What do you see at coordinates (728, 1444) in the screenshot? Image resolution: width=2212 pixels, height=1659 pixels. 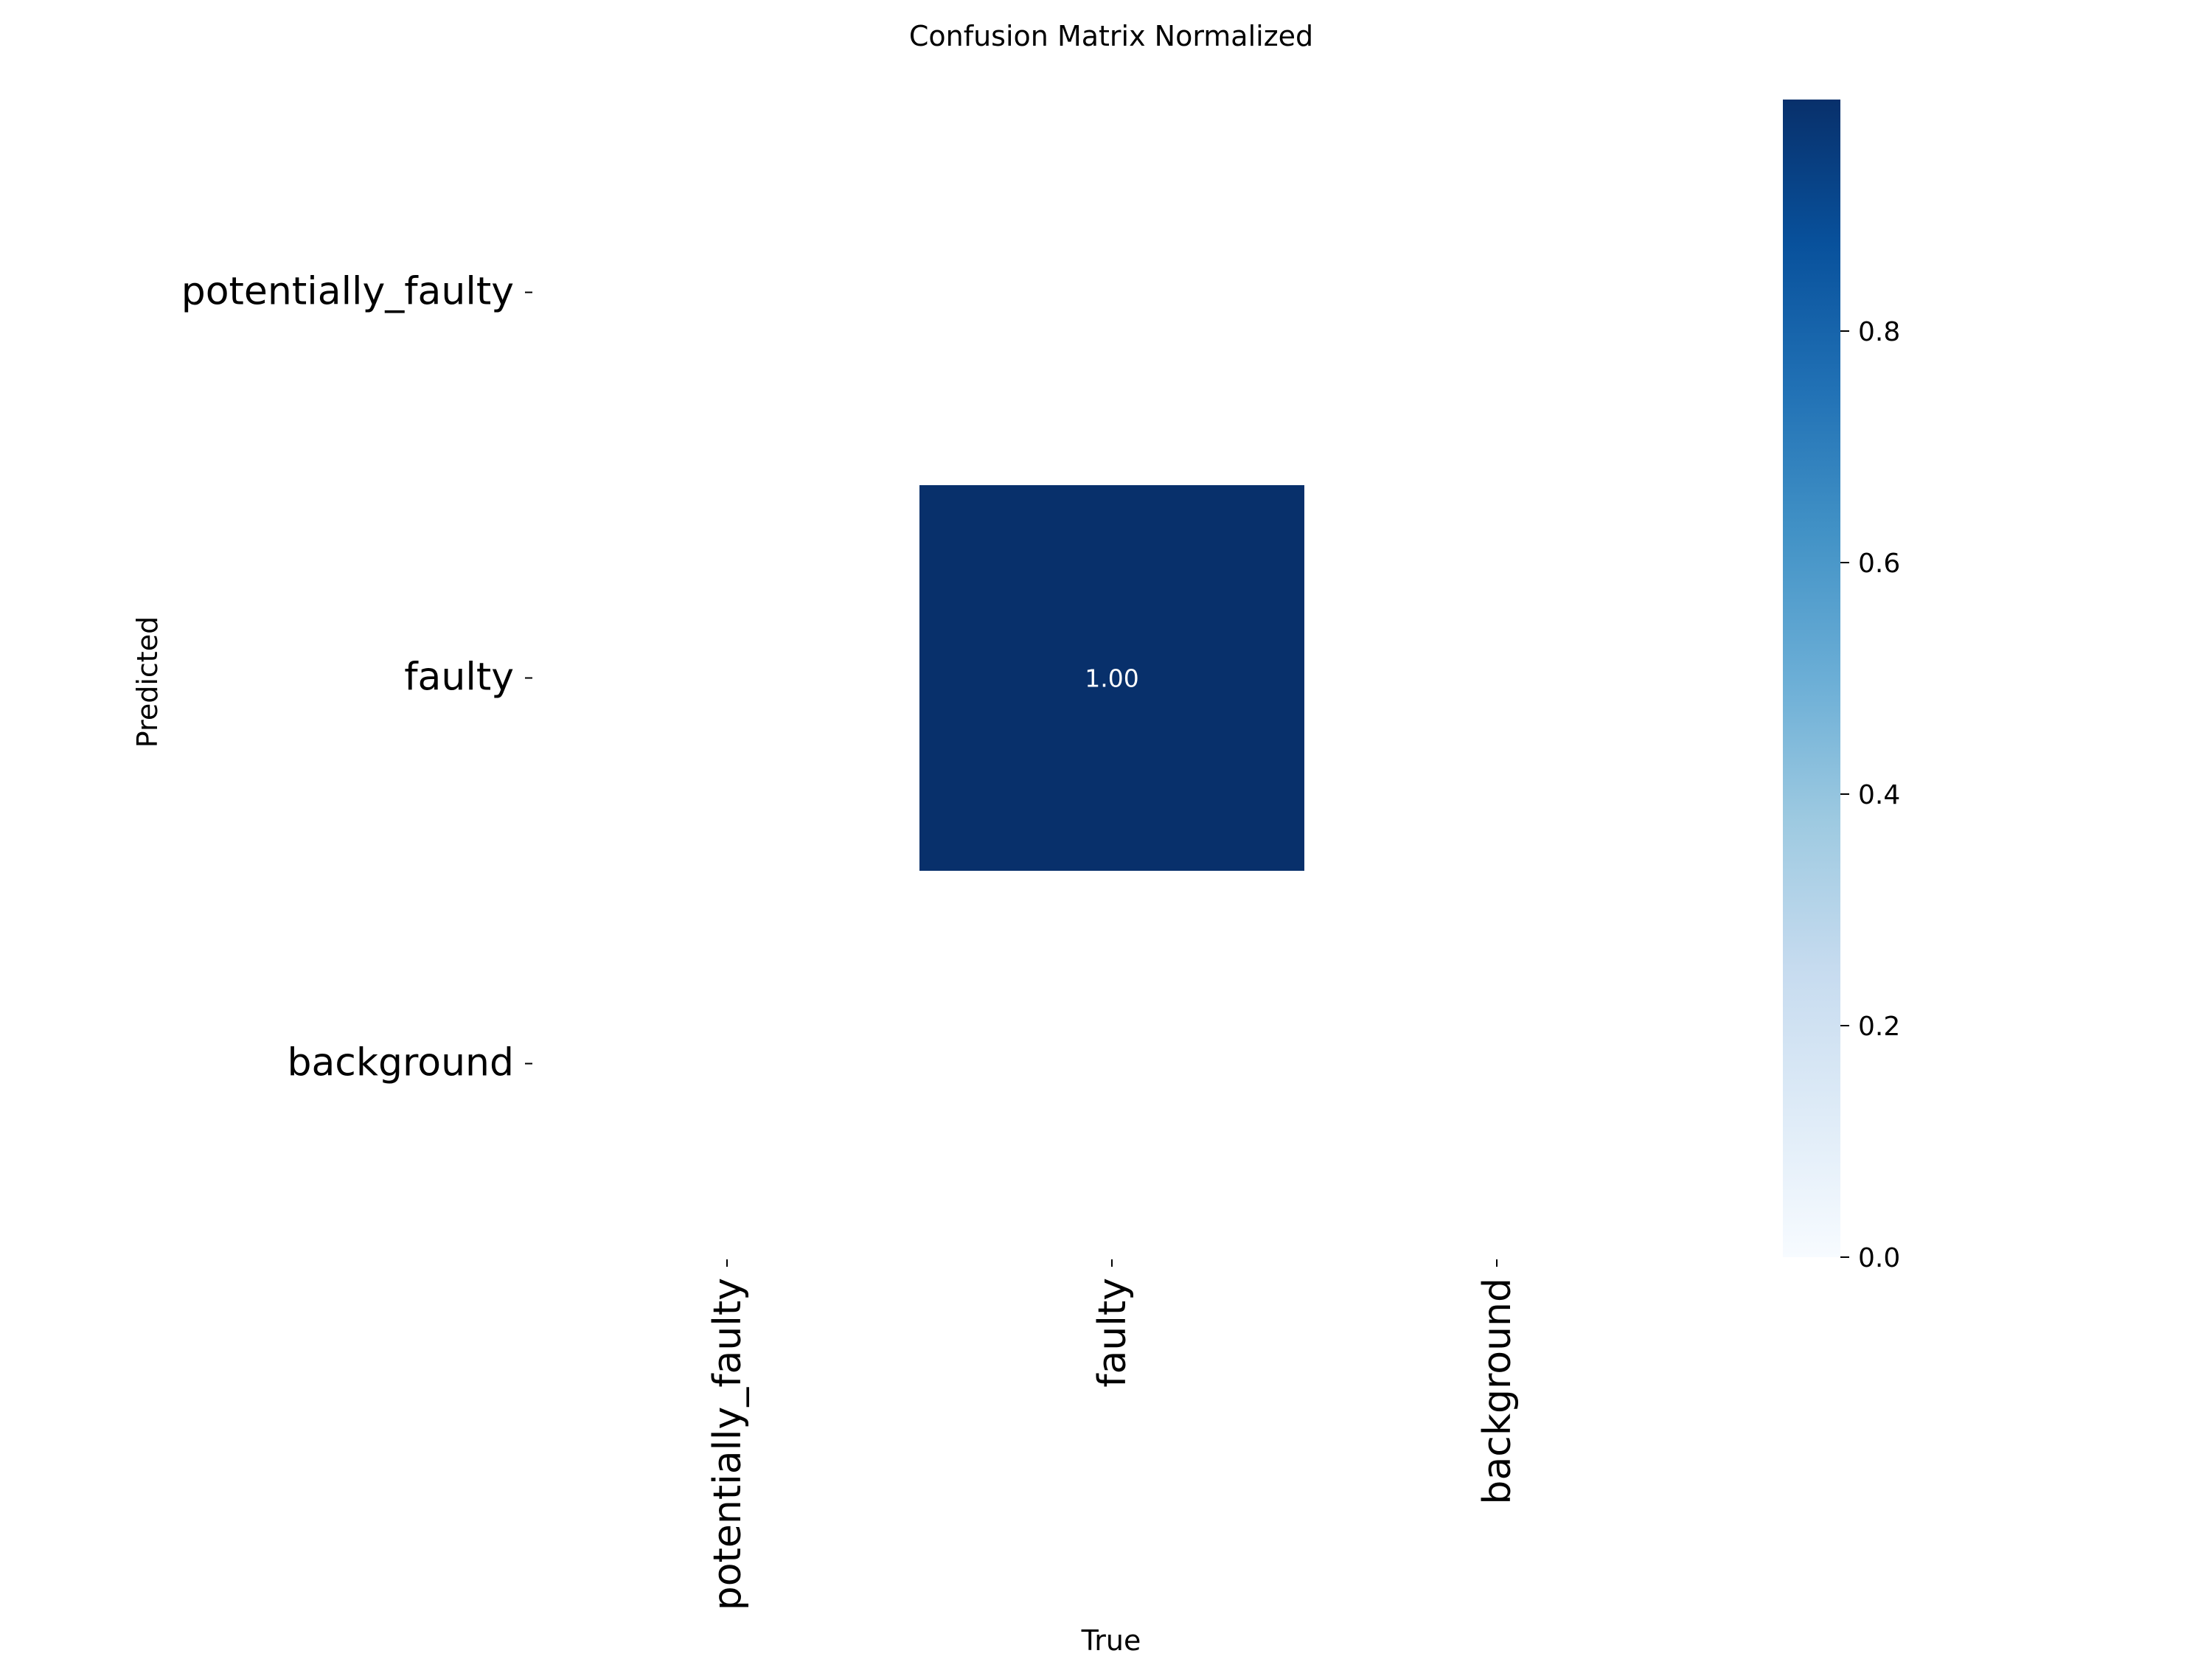 I see `x-tick-label: potentially_faulty` at bounding box center [728, 1444].